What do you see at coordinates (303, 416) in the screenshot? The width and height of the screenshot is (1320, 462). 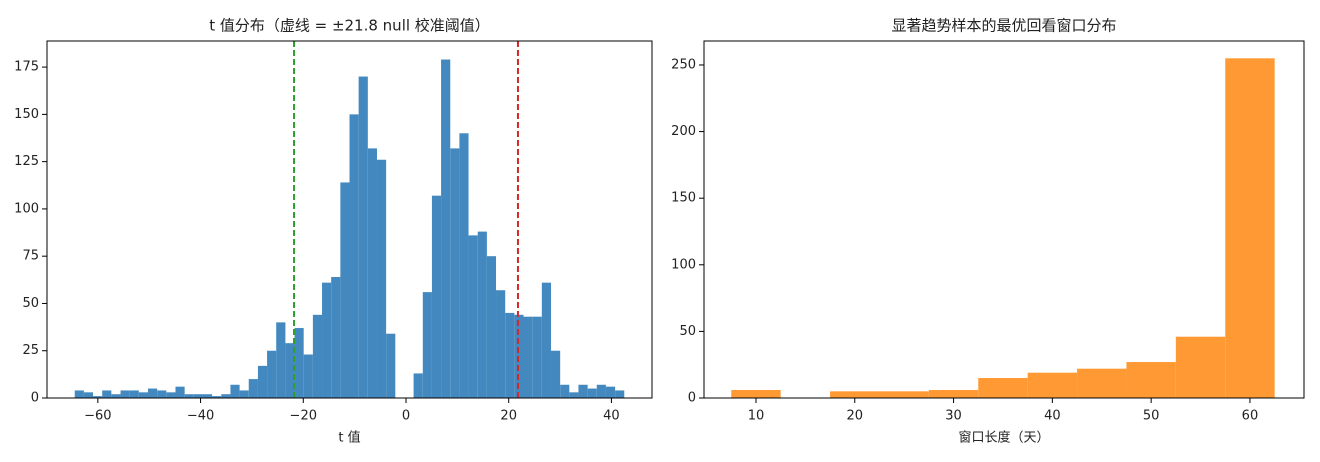 I see `x-tick-label: −20` at bounding box center [303, 416].